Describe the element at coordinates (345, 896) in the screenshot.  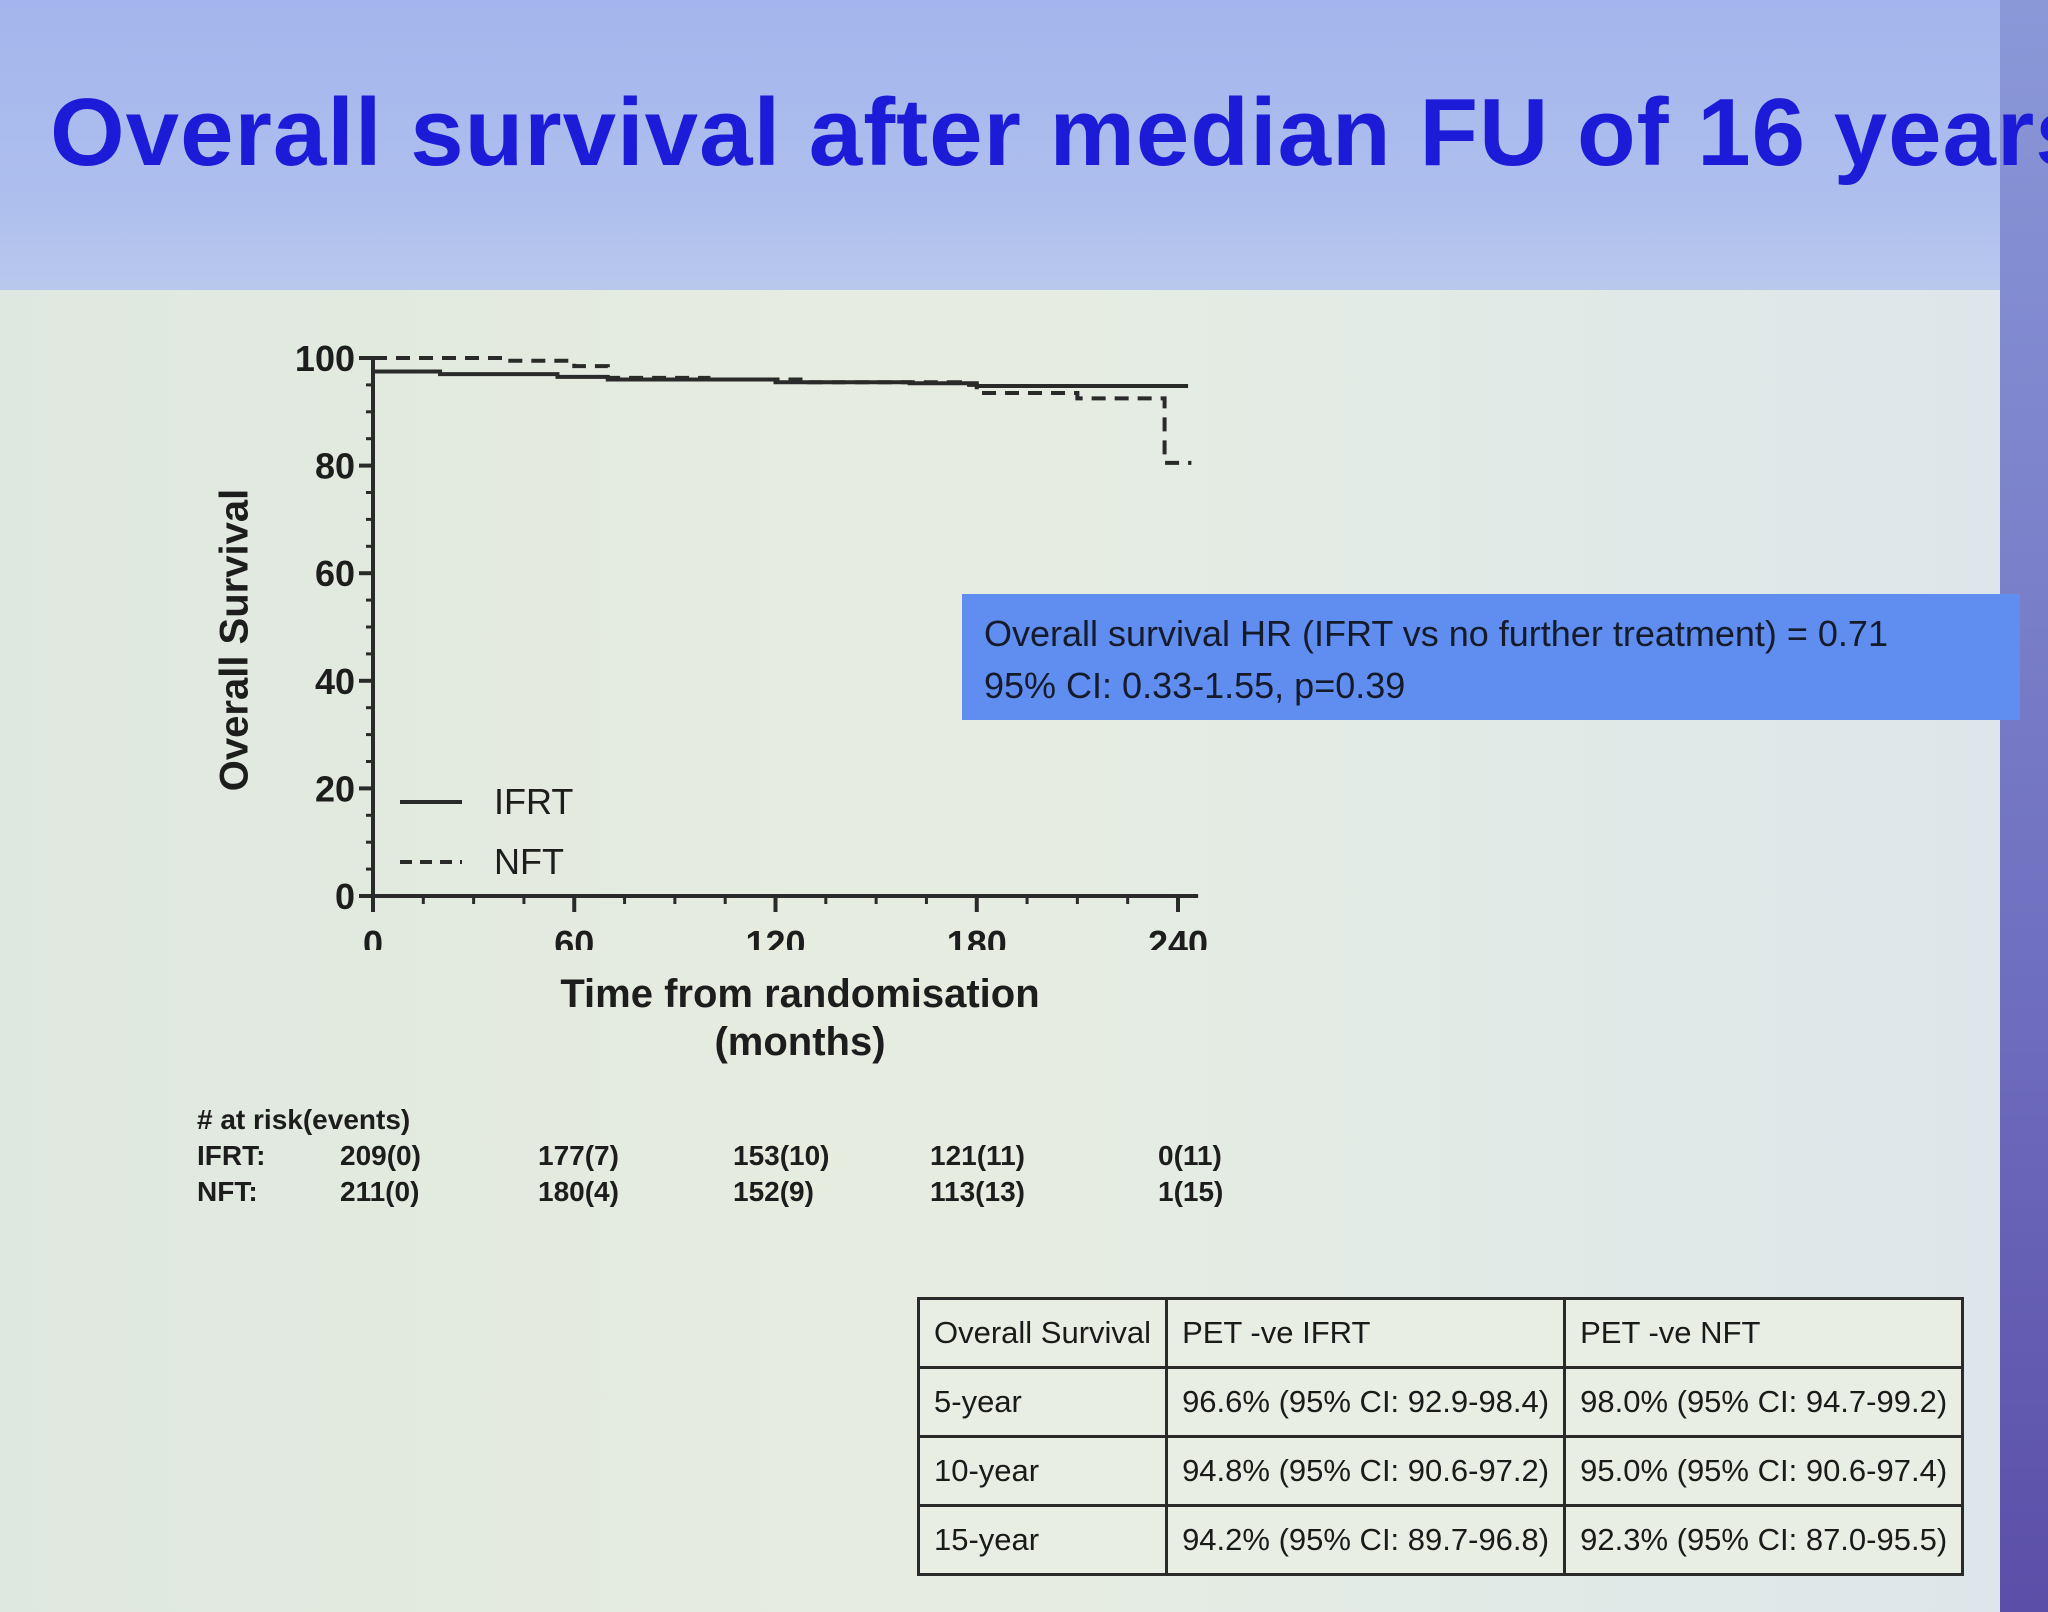
I see `y-tick-label: 0` at that location.